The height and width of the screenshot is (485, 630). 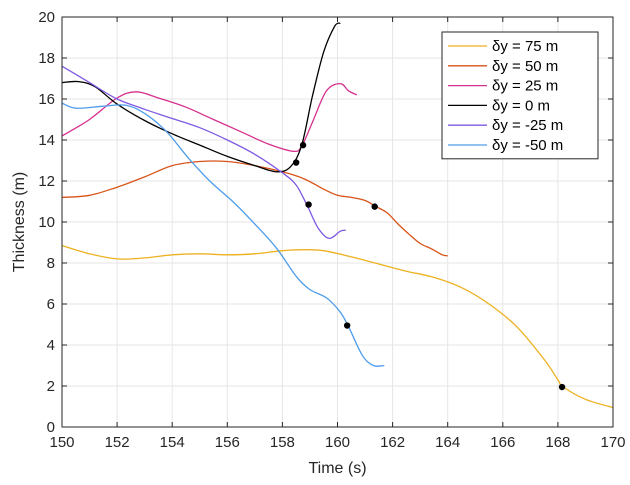 I want to click on x-axis-label: Time (s), so click(x=337, y=468).